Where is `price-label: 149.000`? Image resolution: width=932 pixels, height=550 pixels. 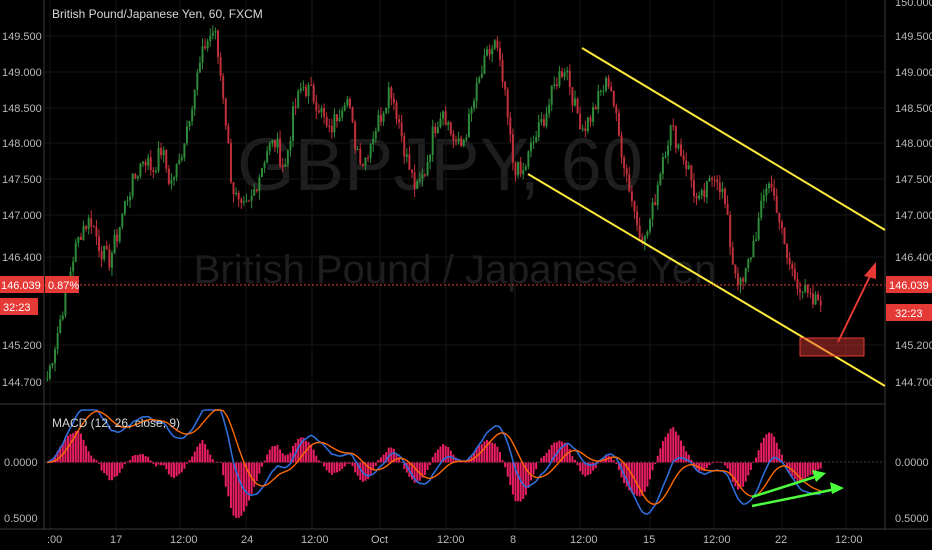 price-label: 149.000 is located at coordinates (913, 73).